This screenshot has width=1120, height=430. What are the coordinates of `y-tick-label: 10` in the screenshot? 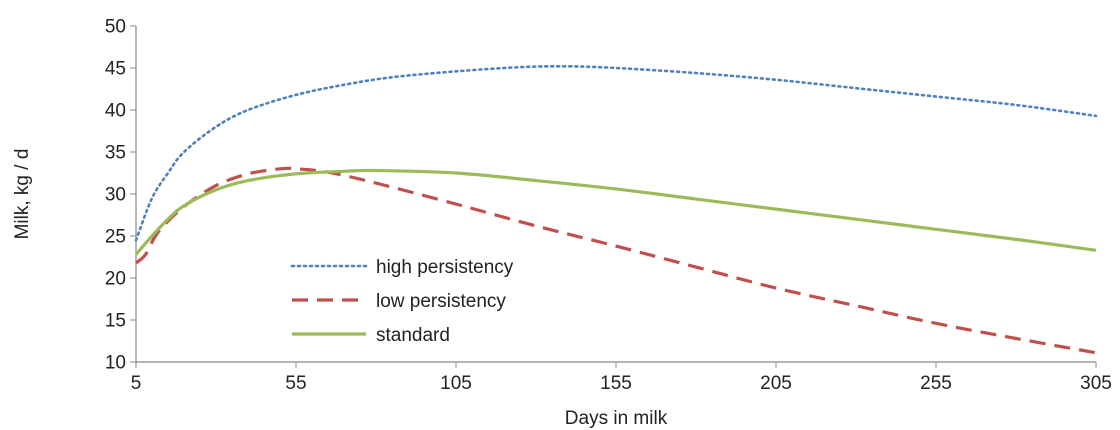 It's located at (115, 363).